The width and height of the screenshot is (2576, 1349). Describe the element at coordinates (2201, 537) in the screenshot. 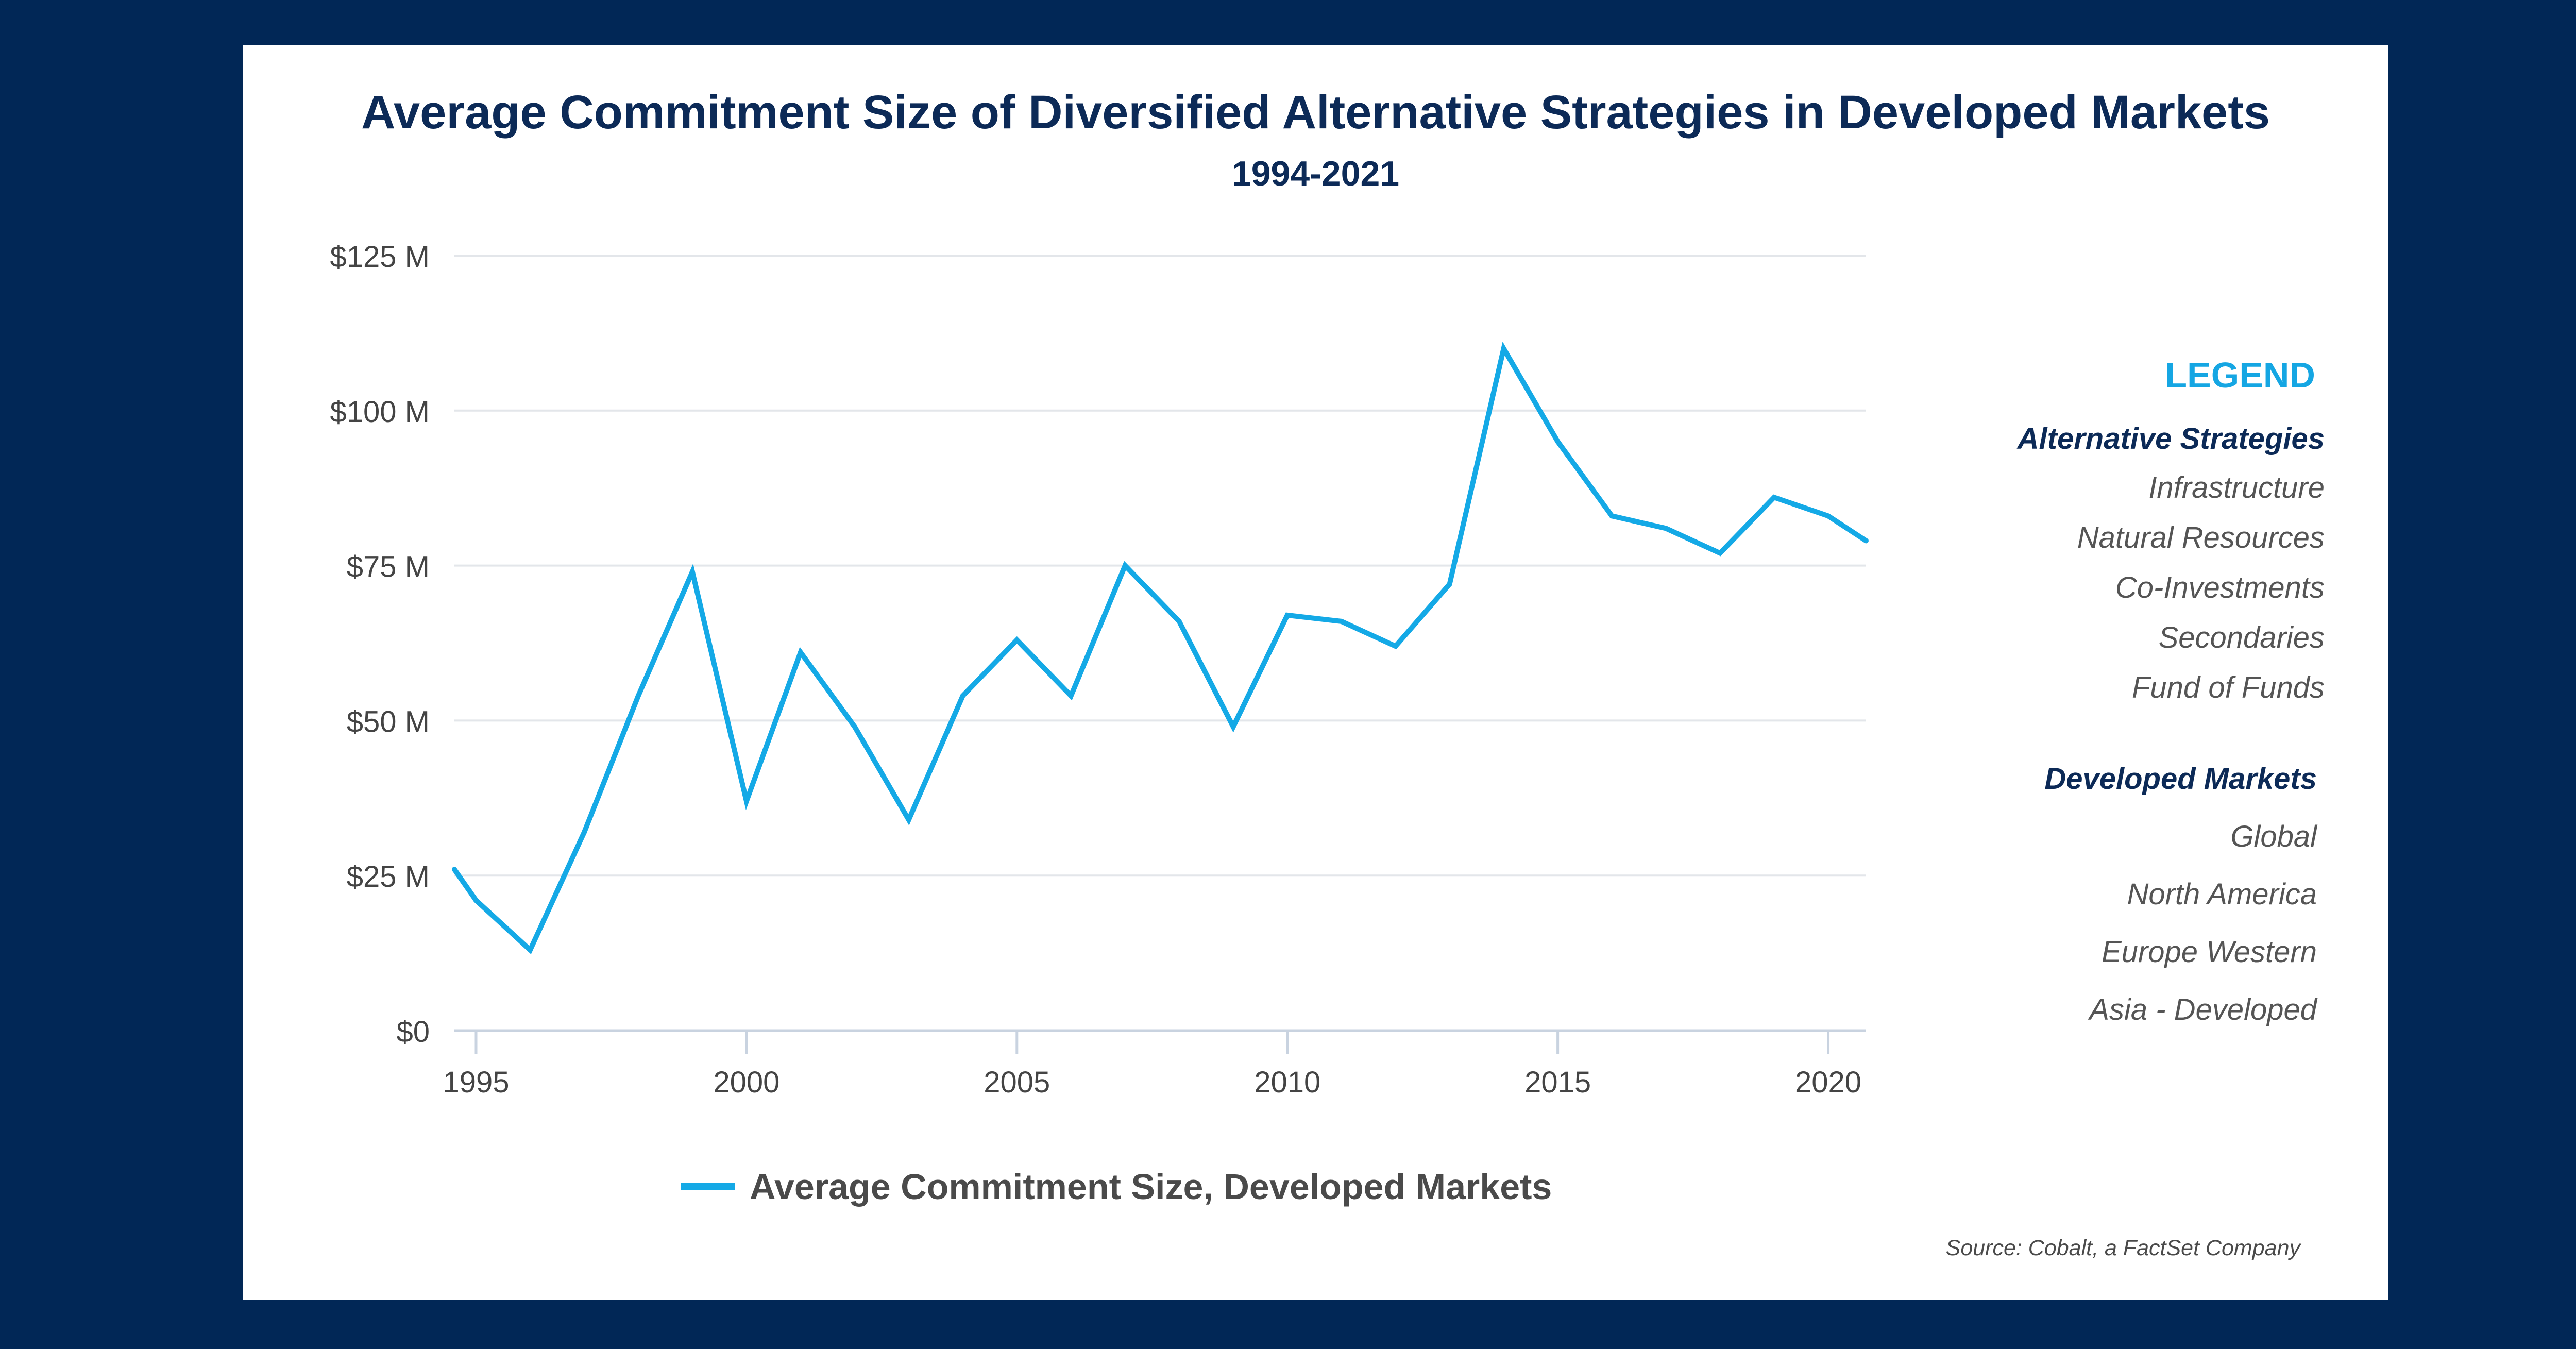

I see `legend-item: Natural Resources` at that location.